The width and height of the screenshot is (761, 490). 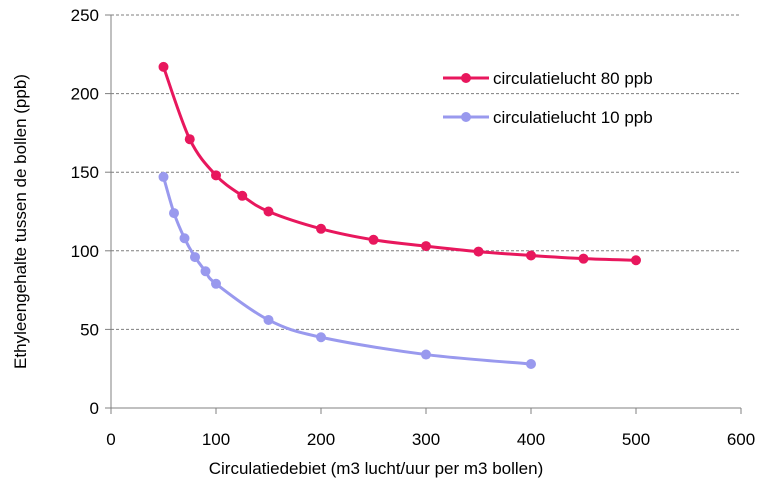 What do you see at coordinates (85, 251) in the screenshot?
I see `y-tick-label: 100` at bounding box center [85, 251].